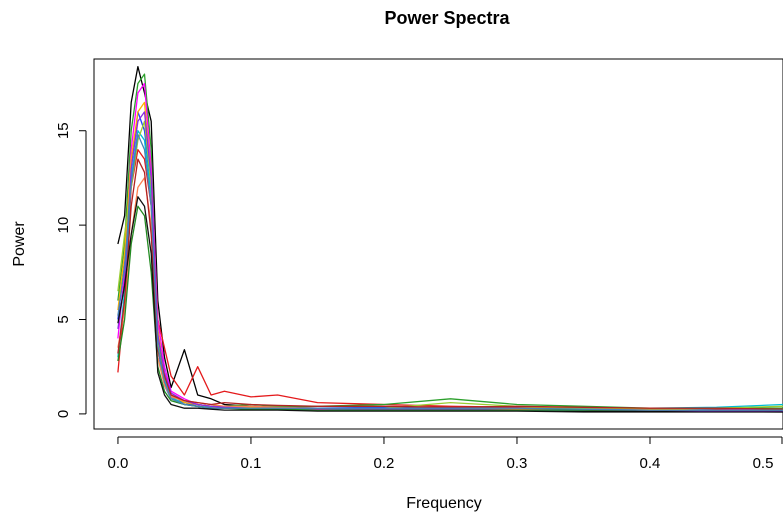 The image size is (783, 516). Describe the element at coordinates (63, 225) in the screenshot. I see `y-tick-label-2: 10` at that location.